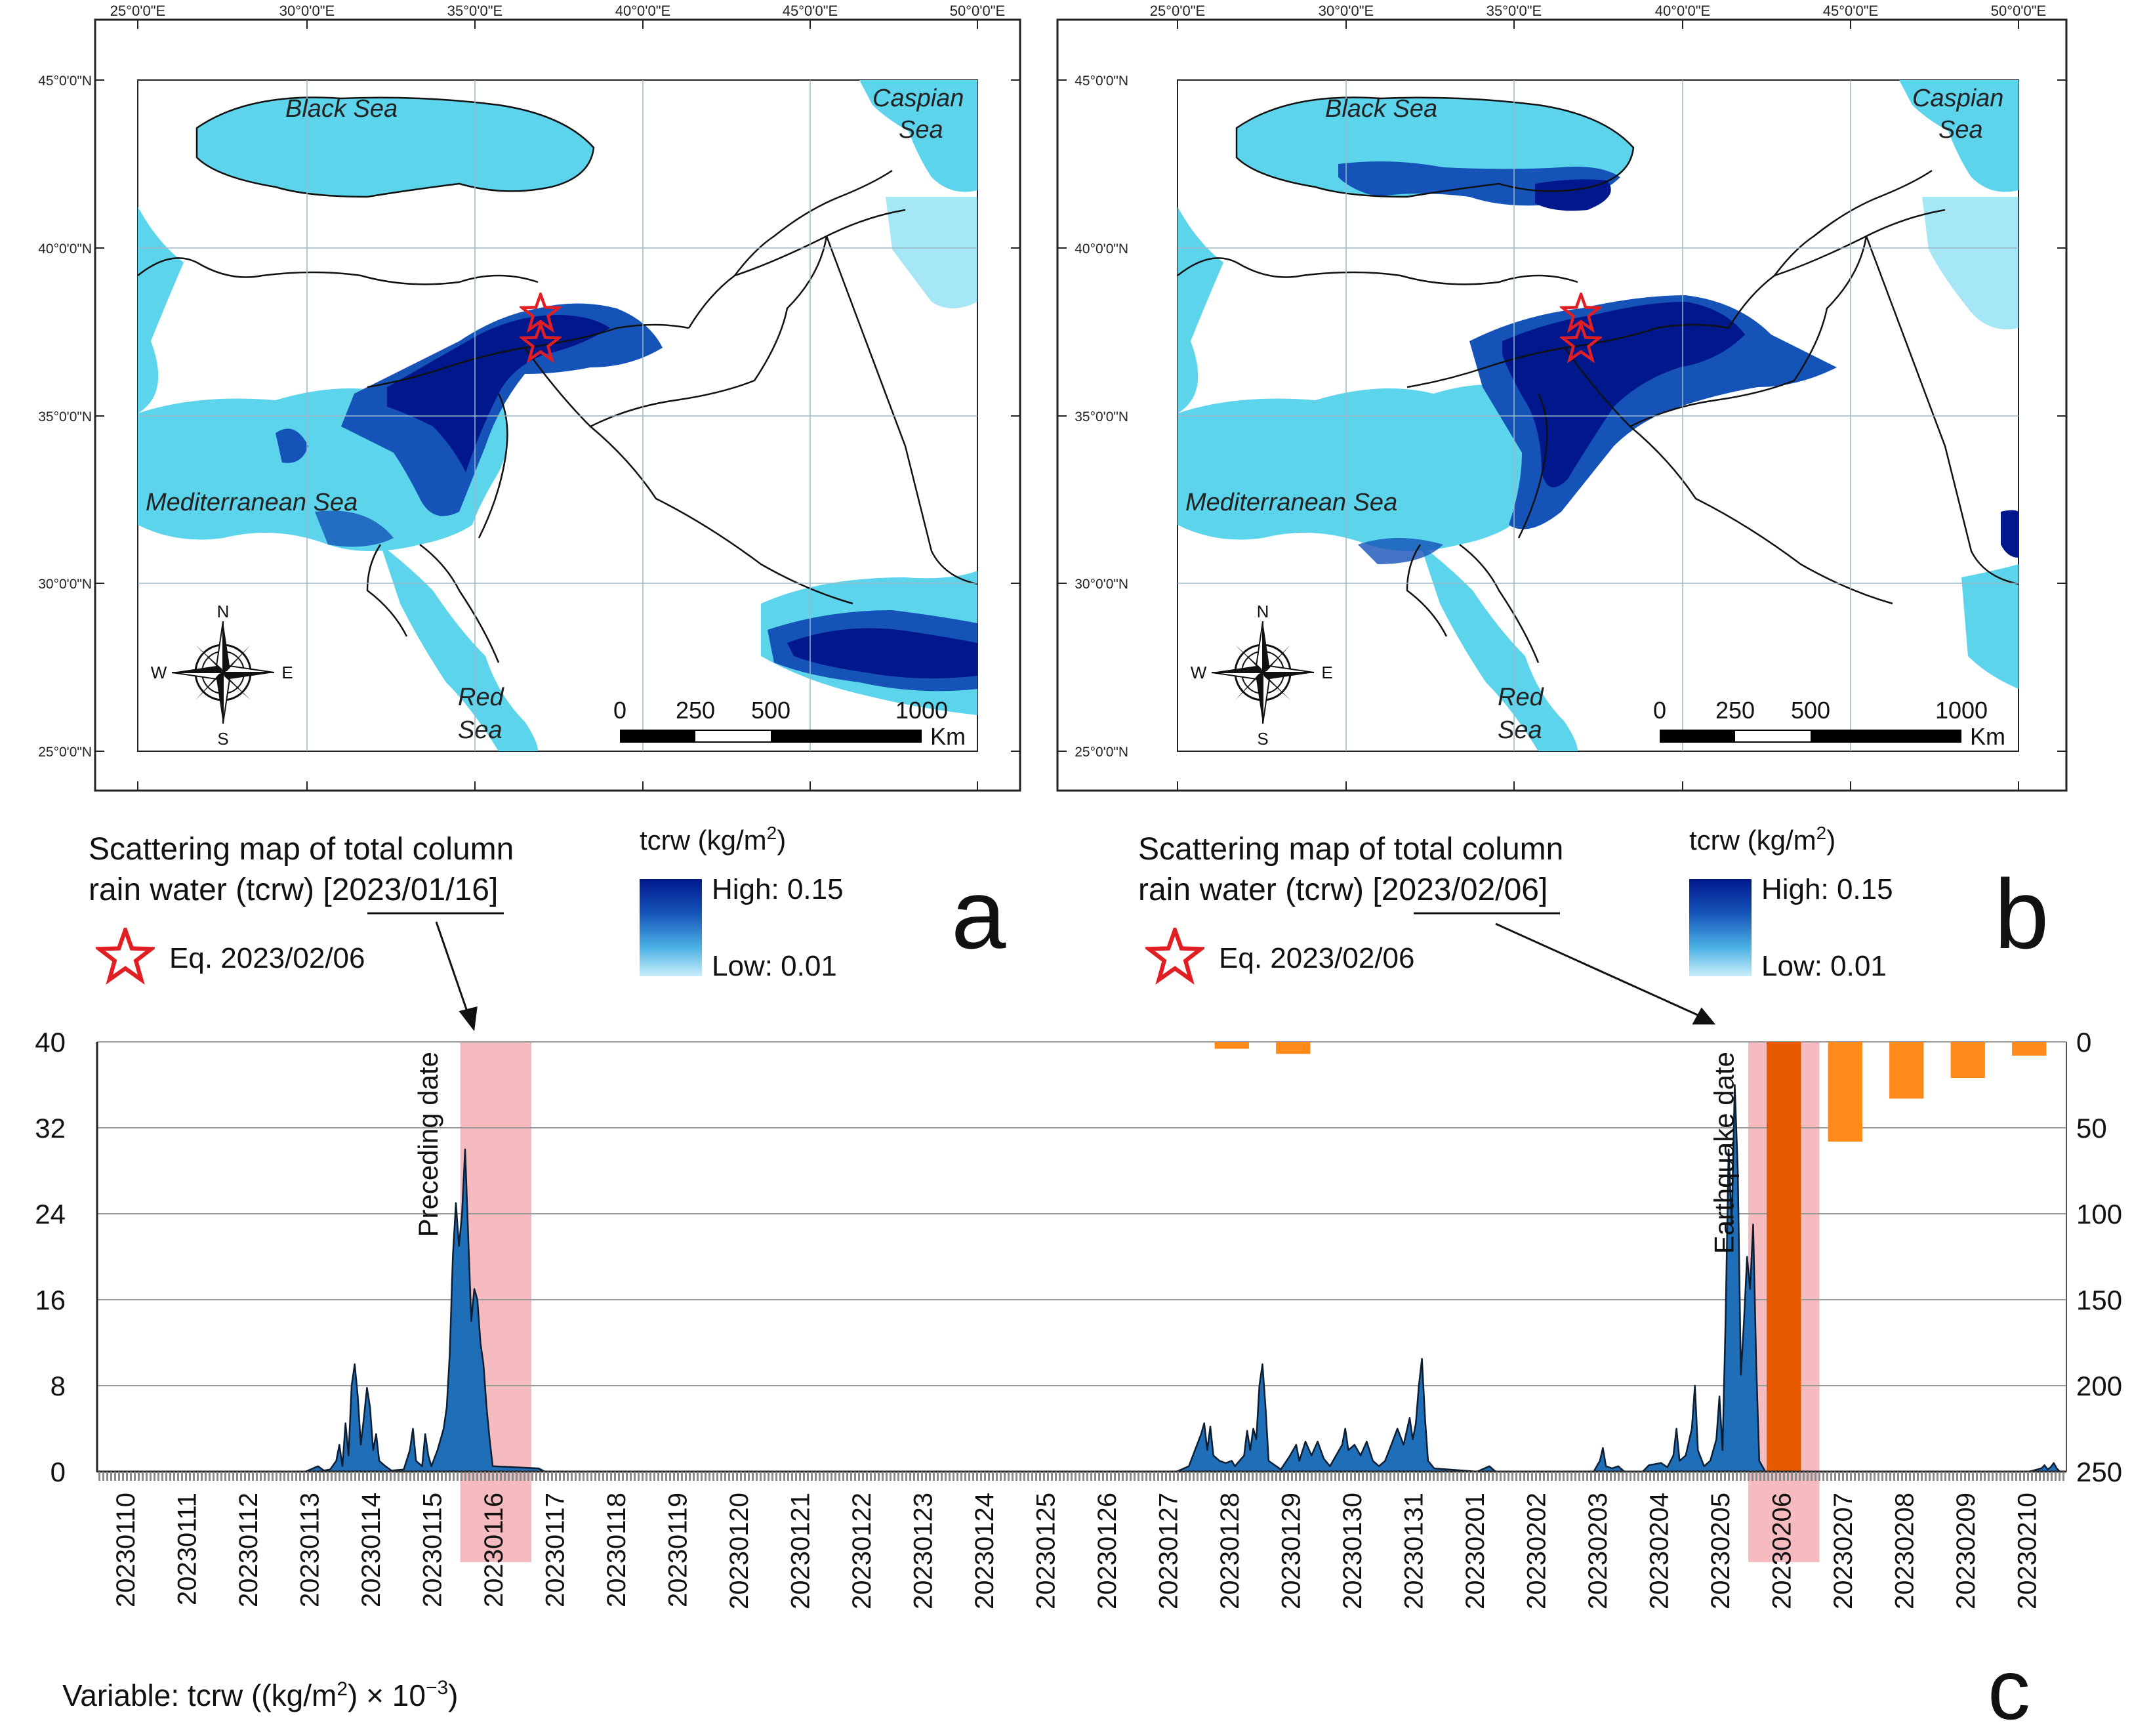 The width and height of the screenshot is (2132, 1736). I want to click on y2-tick-label: 150, so click(2099, 1300).